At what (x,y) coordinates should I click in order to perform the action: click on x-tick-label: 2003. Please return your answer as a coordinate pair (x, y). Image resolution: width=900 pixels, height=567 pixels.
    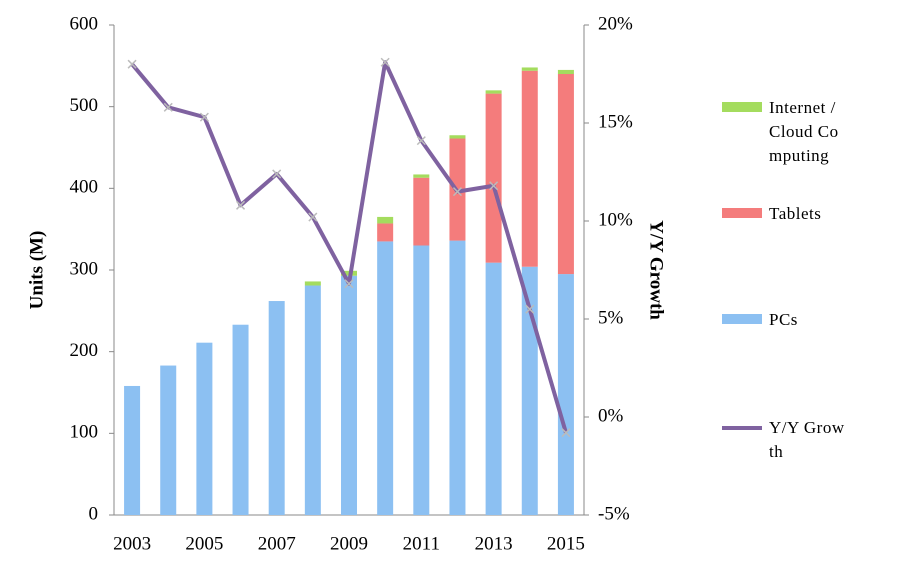
    Looking at the image, I should click on (132, 543).